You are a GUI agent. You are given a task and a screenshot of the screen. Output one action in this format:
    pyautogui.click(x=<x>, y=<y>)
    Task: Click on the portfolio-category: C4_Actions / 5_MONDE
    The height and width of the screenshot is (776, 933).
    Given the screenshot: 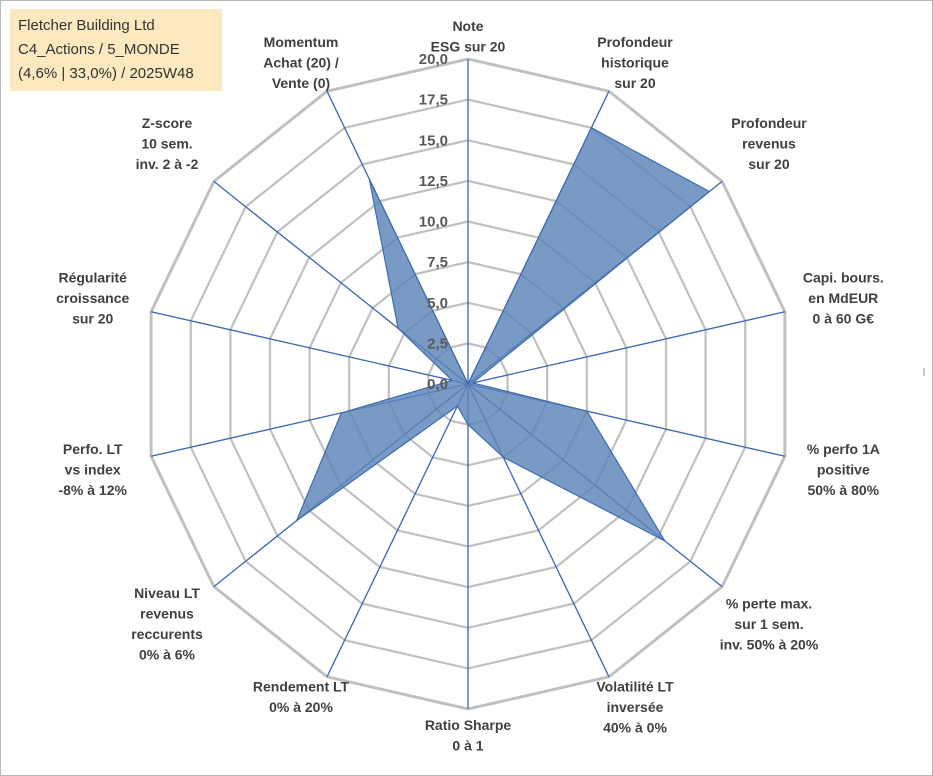 What is the action you would take?
    pyautogui.click(x=99, y=49)
    